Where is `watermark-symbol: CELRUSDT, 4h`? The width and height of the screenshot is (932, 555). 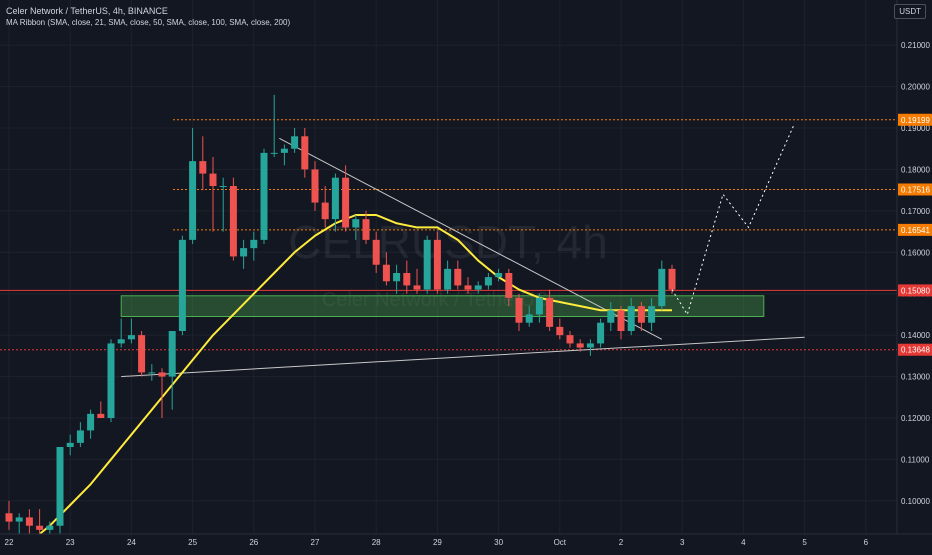 watermark-symbol: CELRUSDT, 4h is located at coordinates (448, 242).